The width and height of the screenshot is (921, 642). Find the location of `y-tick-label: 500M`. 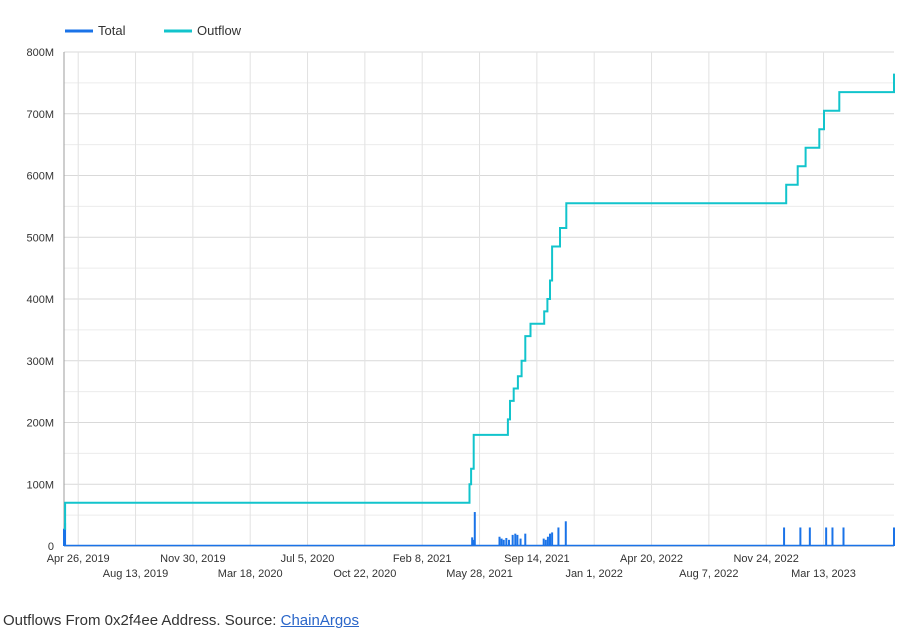

y-tick-label: 500M is located at coordinates (40, 238).